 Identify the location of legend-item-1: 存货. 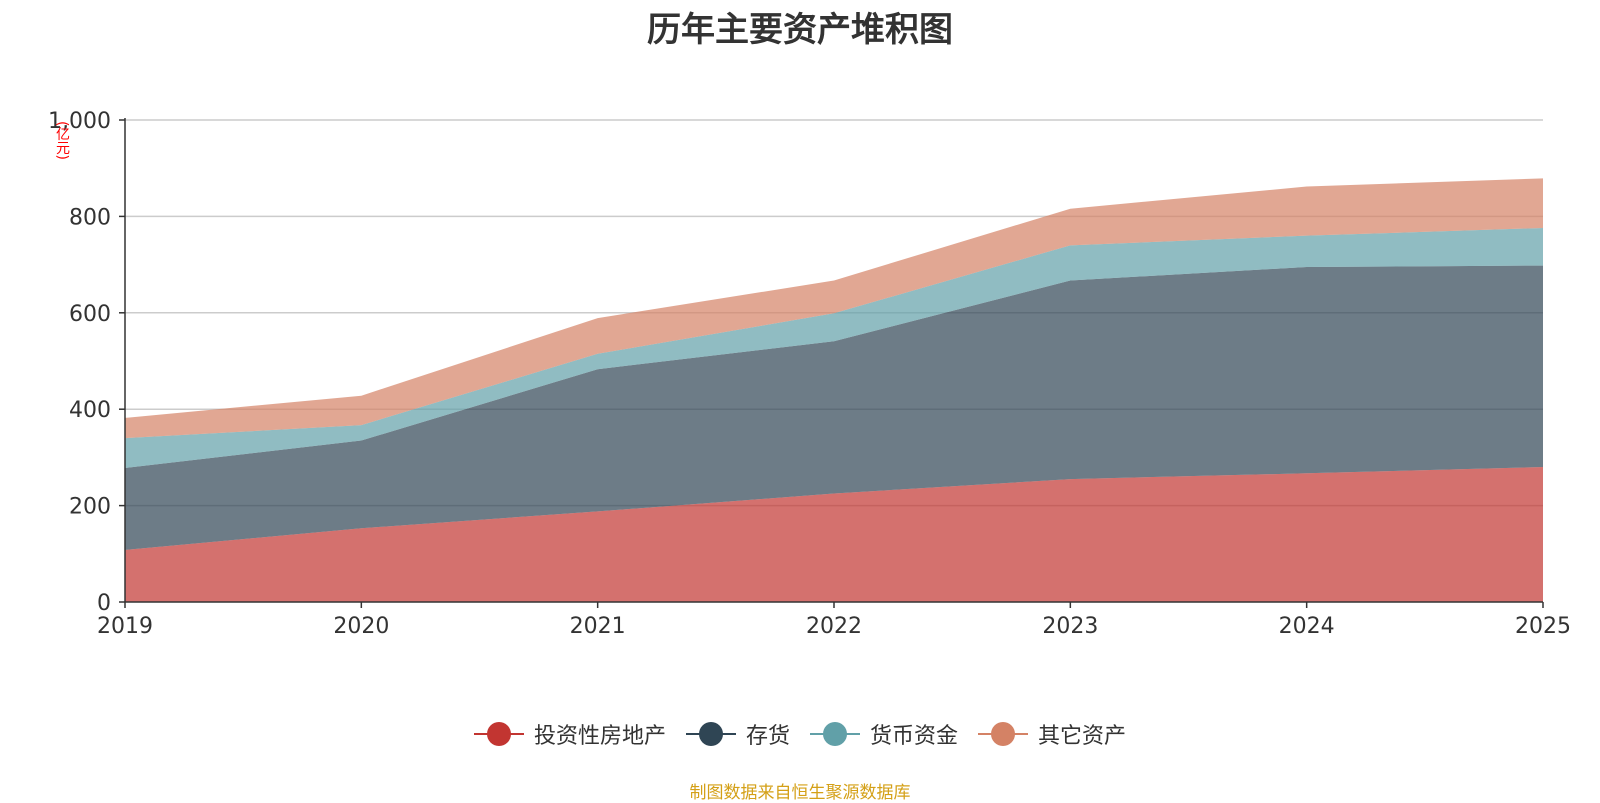
(737, 734).